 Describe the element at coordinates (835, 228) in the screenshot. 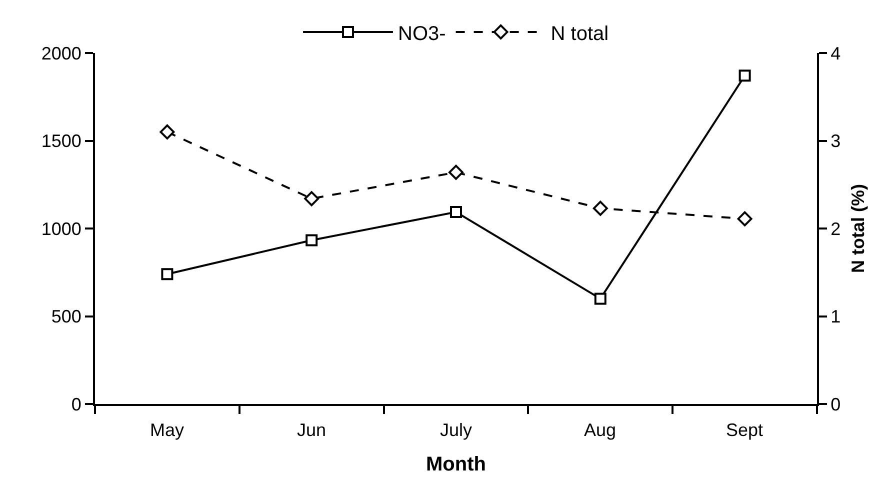

I see `y2-tick-label: 2` at that location.